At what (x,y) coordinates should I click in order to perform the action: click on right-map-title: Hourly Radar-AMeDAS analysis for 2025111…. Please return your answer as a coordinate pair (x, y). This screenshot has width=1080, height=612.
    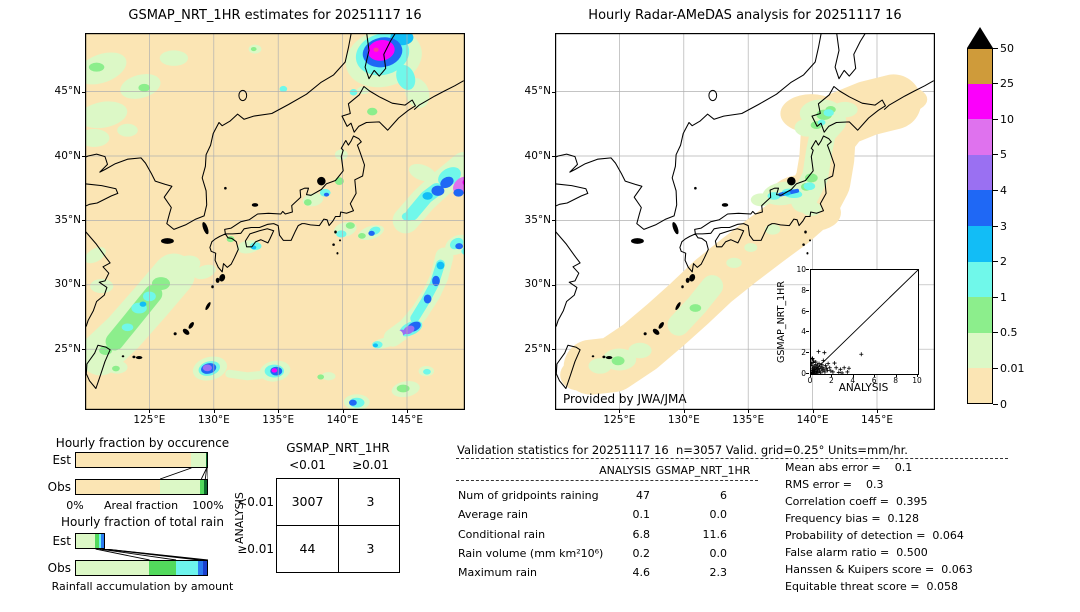
    Looking at the image, I should click on (745, 15).